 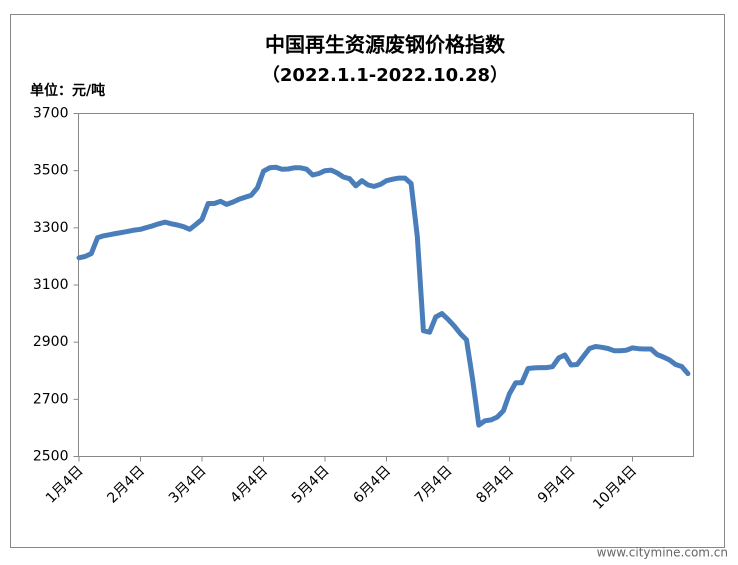 I want to click on chart-title: 中国再生资源废钢价格指数, so click(x=385, y=45).